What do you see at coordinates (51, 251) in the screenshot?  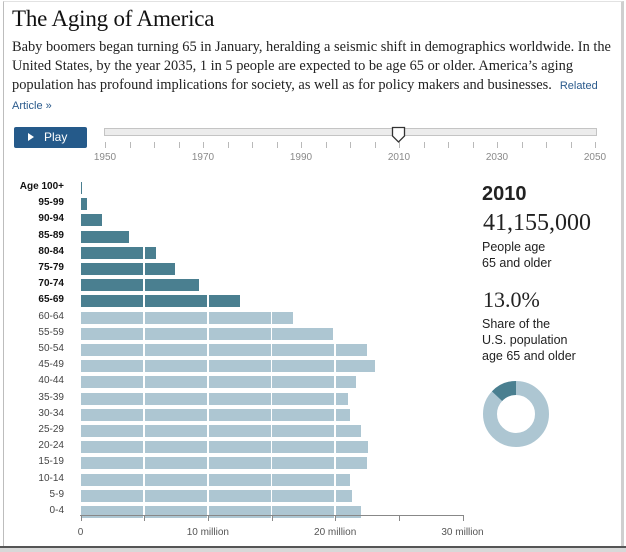 I see `age-group-label: 80-84` at bounding box center [51, 251].